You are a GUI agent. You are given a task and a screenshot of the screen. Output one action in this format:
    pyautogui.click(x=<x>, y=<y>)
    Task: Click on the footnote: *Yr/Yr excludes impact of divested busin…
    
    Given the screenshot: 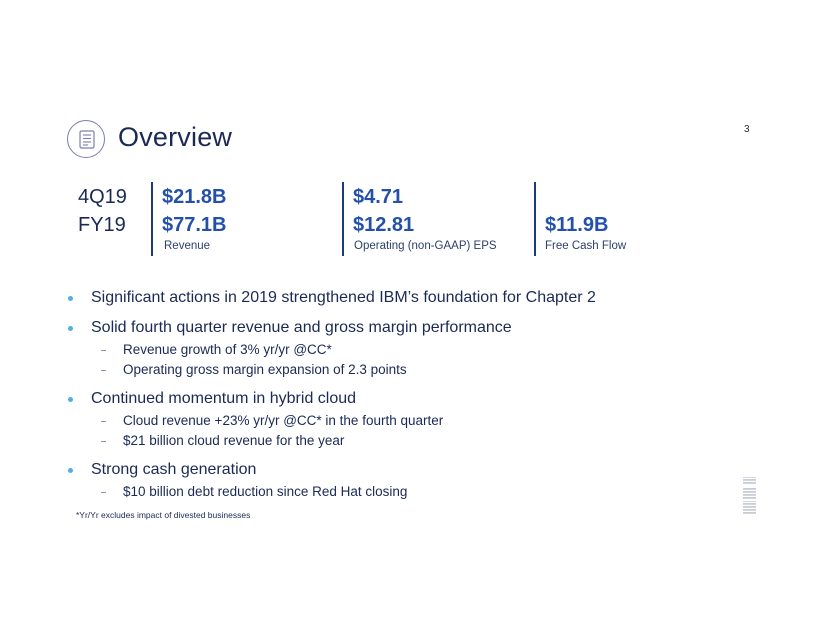 What is the action you would take?
    pyautogui.click(x=163, y=515)
    